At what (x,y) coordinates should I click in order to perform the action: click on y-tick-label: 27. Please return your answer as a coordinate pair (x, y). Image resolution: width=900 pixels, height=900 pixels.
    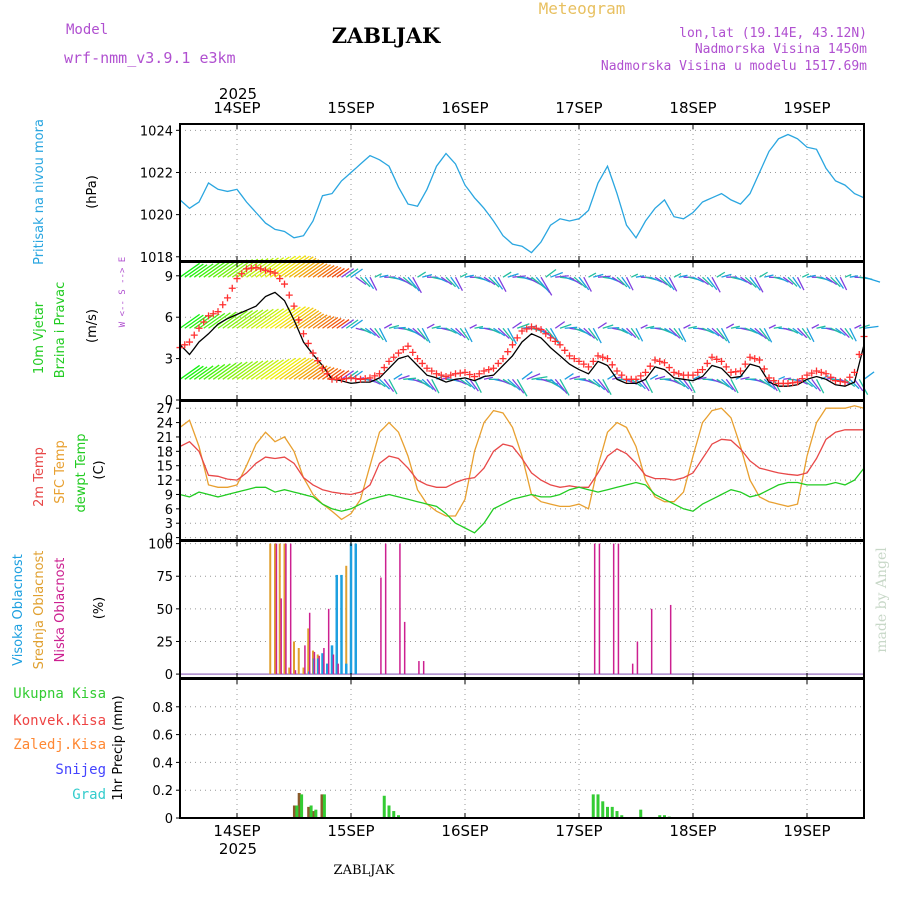
    Looking at the image, I should click on (164, 409).